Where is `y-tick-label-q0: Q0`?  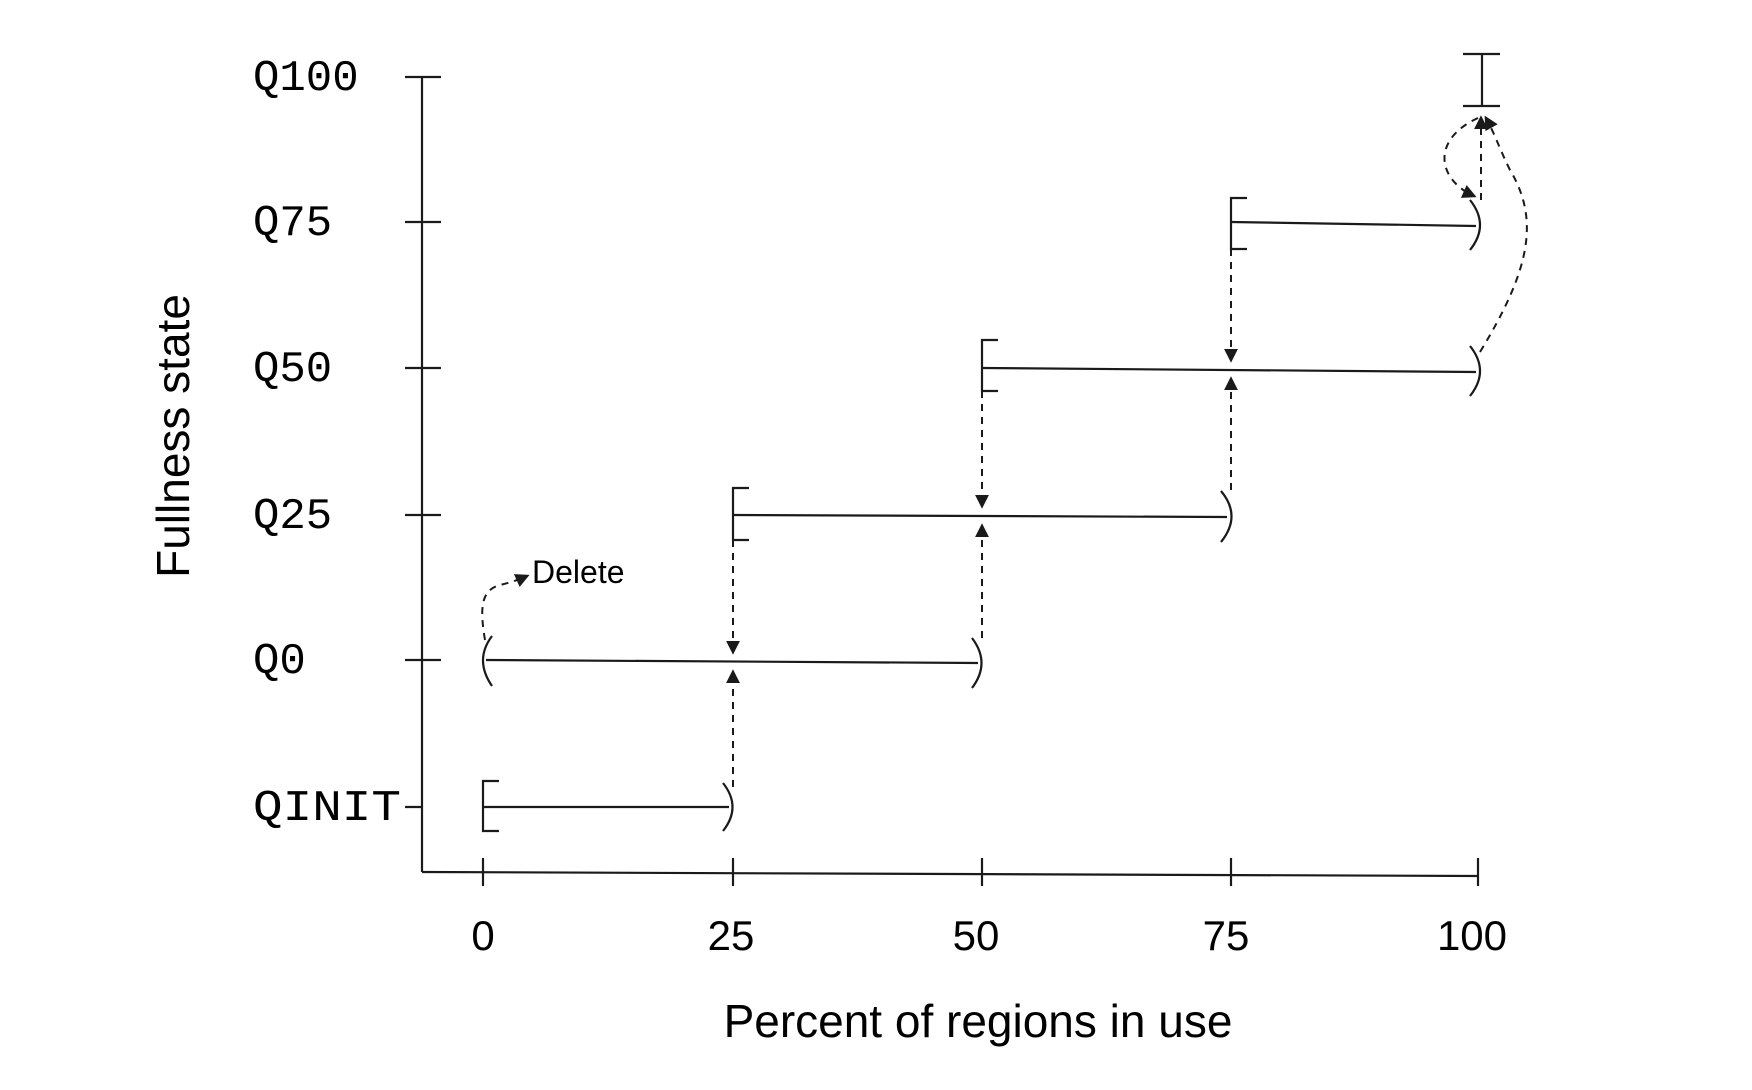 y-tick-label-q0: Q0 is located at coordinates (279, 662).